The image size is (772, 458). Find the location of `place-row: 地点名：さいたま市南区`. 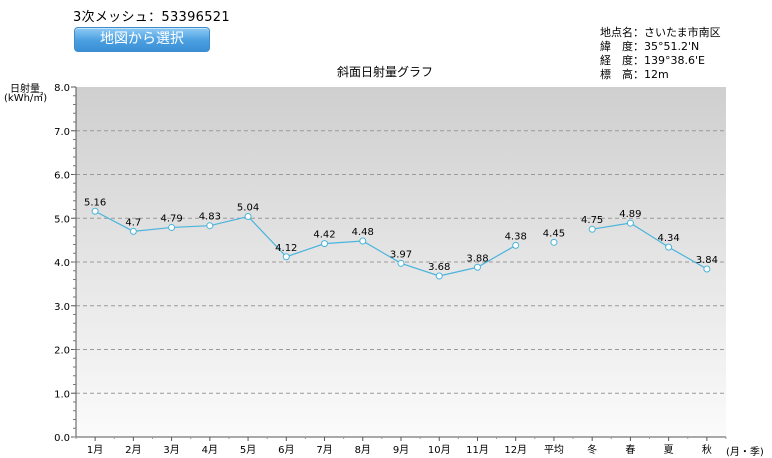

place-row: 地点名：さいたま市南区 is located at coordinates (660, 33).